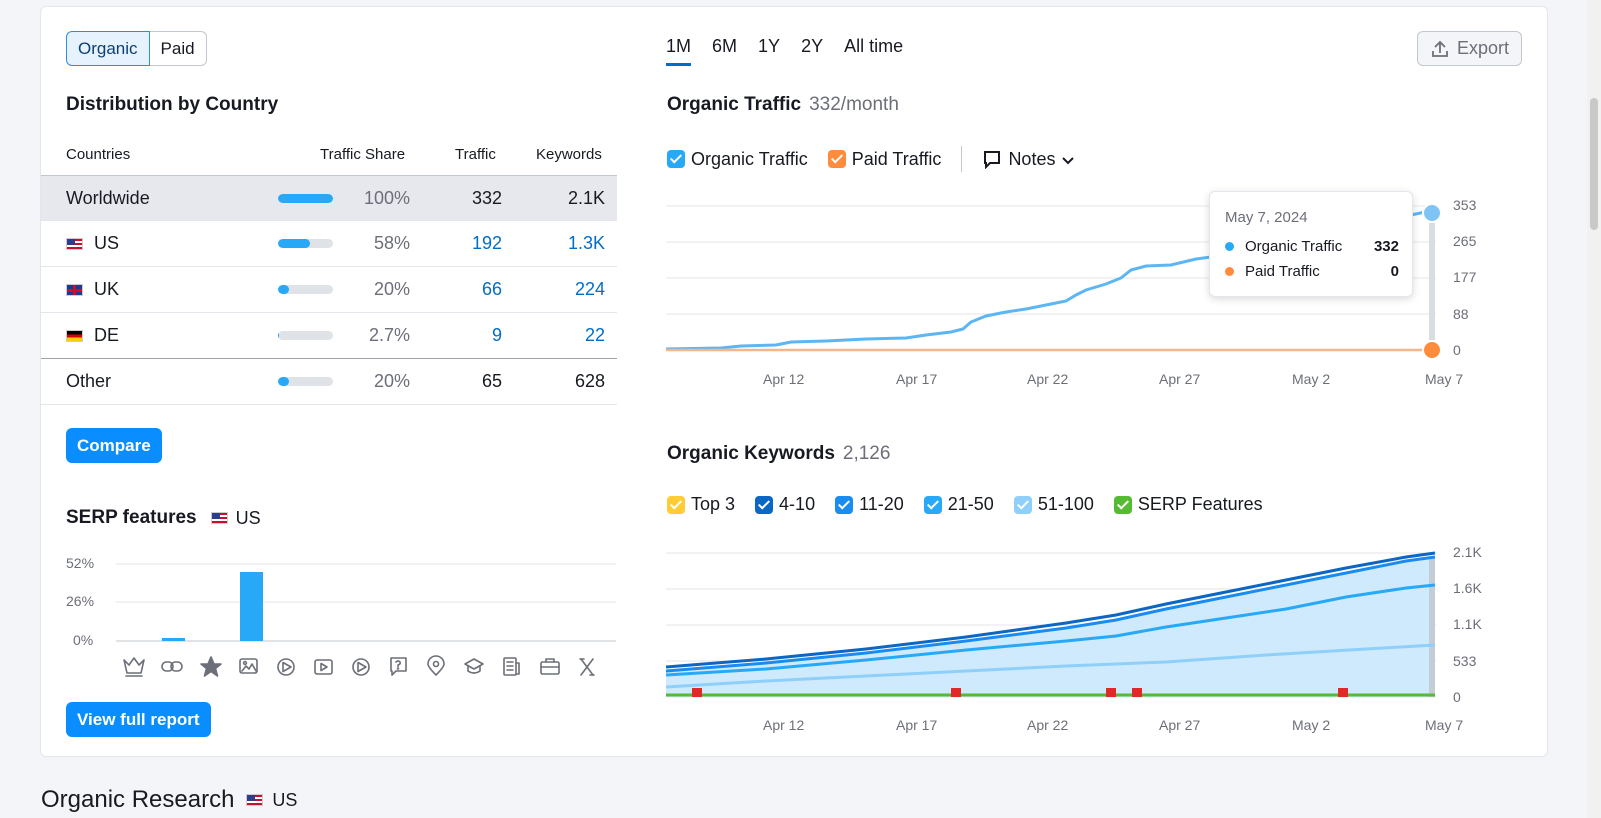  What do you see at coordinates (1440, 48) in the screenshot?
I see `export-icon` at bounding box center [1440, 48].